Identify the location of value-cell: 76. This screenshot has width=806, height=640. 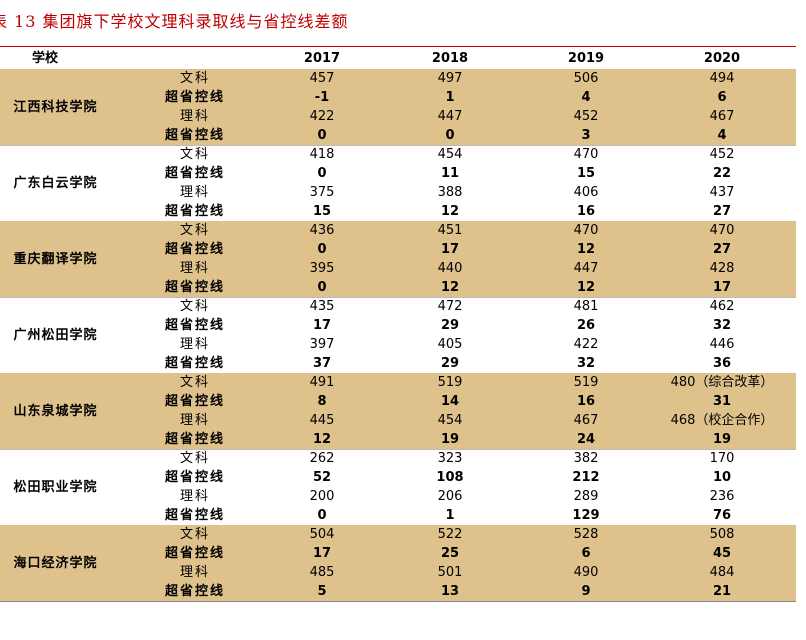
(722, 515).